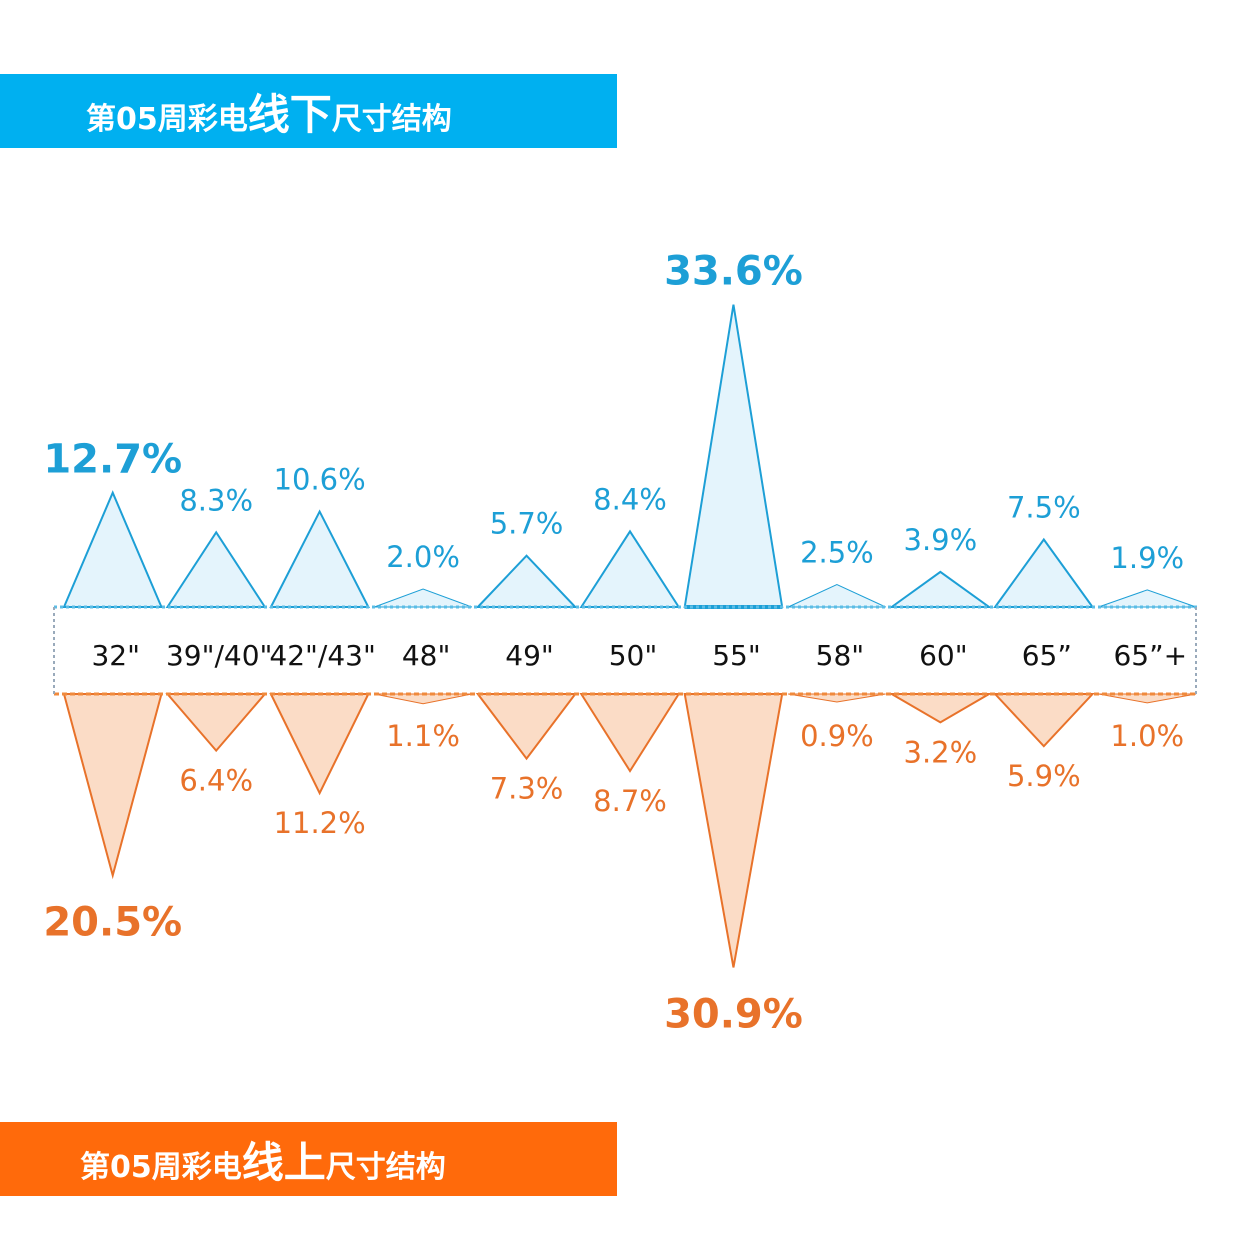  What do you see at coordinates (167, 119) in the screenshot?
I see `offline-header-prefix: 第05周彩电` at bounding box center [167, 119].